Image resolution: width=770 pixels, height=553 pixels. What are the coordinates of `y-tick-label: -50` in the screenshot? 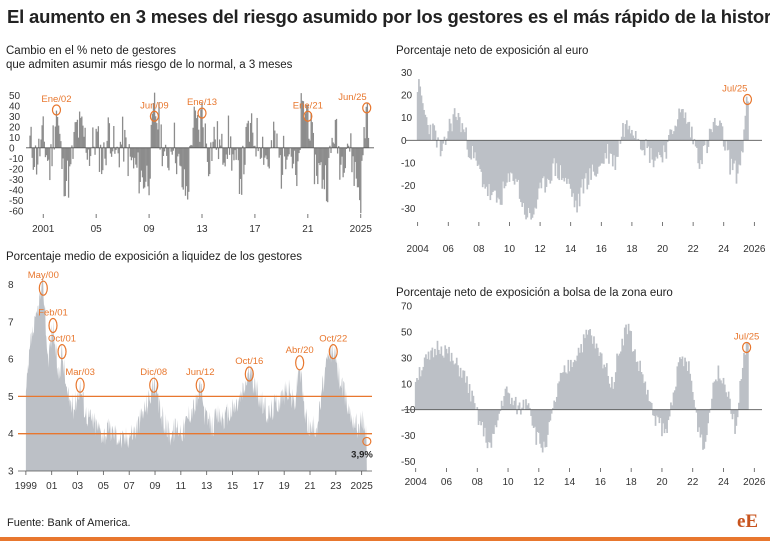 It's located at (16, 201).